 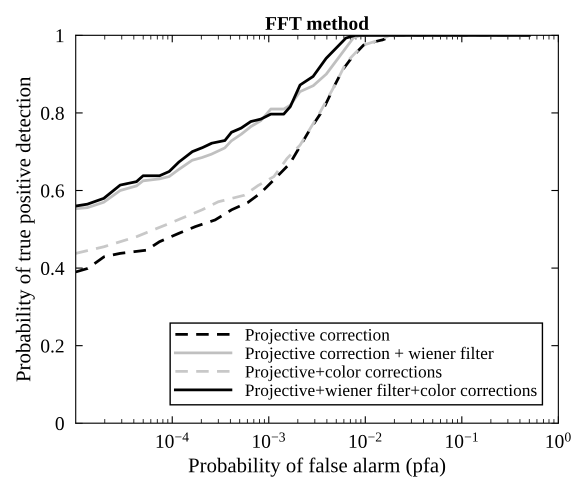 I want to click on x-tick-label: 10$^{−1}$, so click(x=462, y=440).